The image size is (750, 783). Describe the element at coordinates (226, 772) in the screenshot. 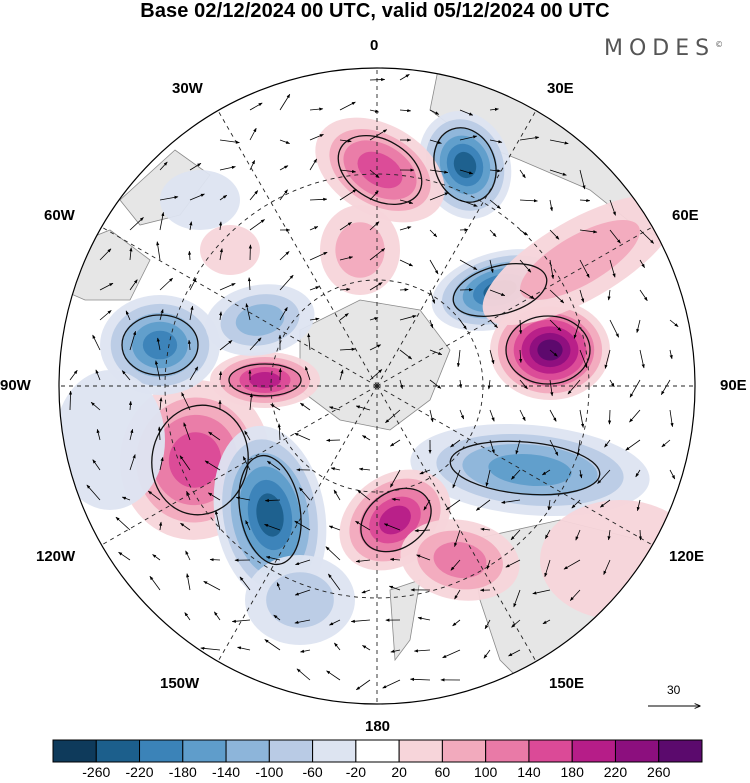

I see `colorbar-tick-label: -140` at that location.